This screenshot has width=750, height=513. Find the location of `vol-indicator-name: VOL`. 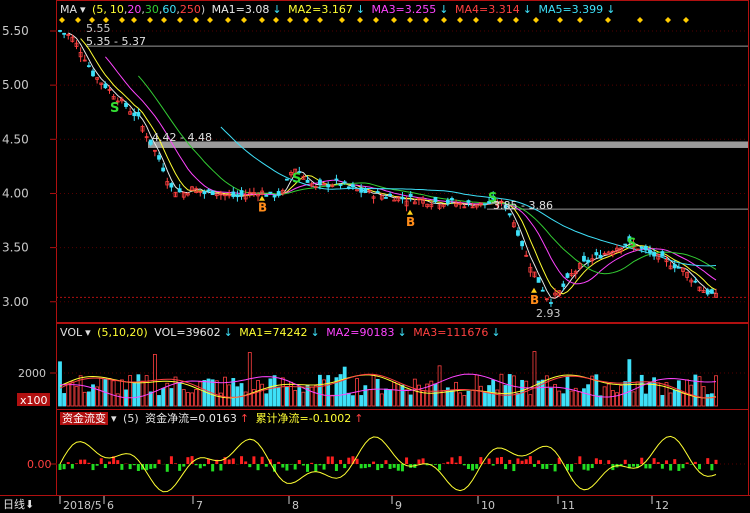

vol-indicator-name: VOL is located at coordinates (71, 332).